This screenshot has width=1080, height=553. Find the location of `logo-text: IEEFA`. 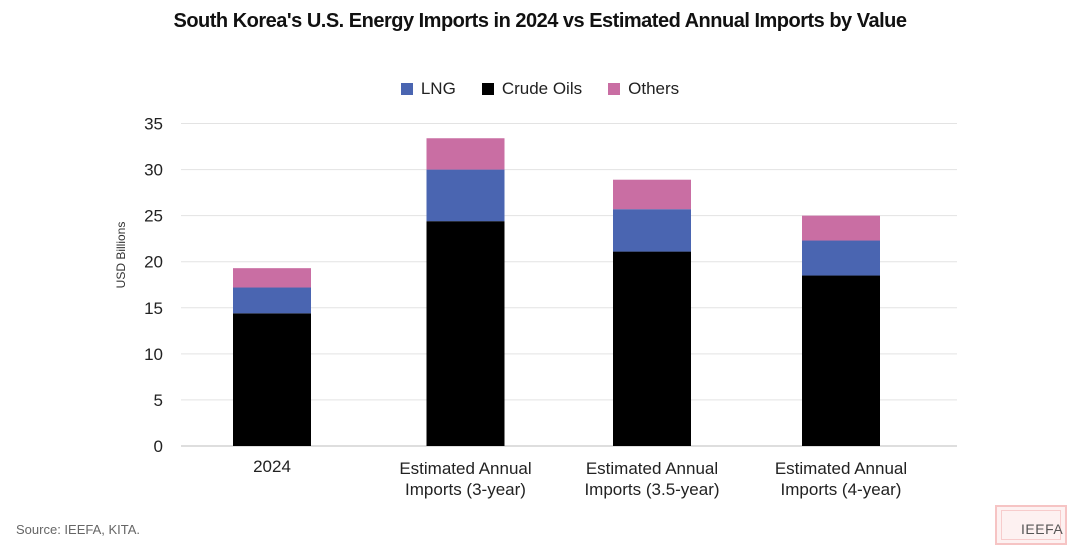

logo-text: IEEFA is located at coordinates (1042, 529).